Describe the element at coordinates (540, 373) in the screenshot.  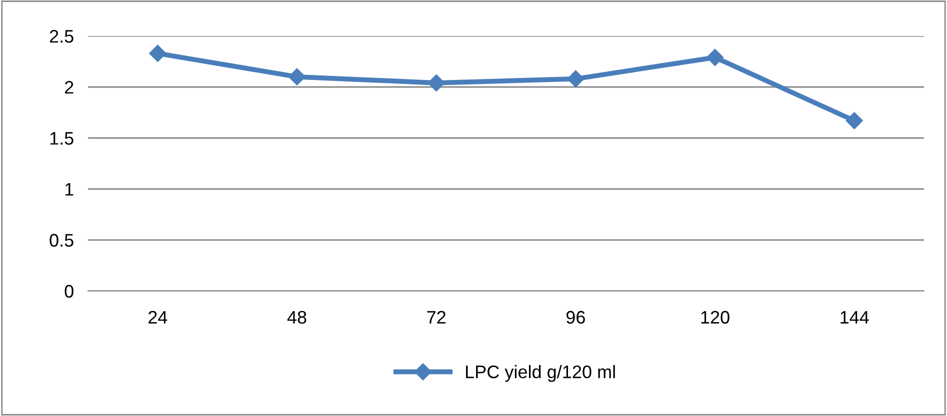
I see `legend-label: LPC yield g/120 ml` at that location.